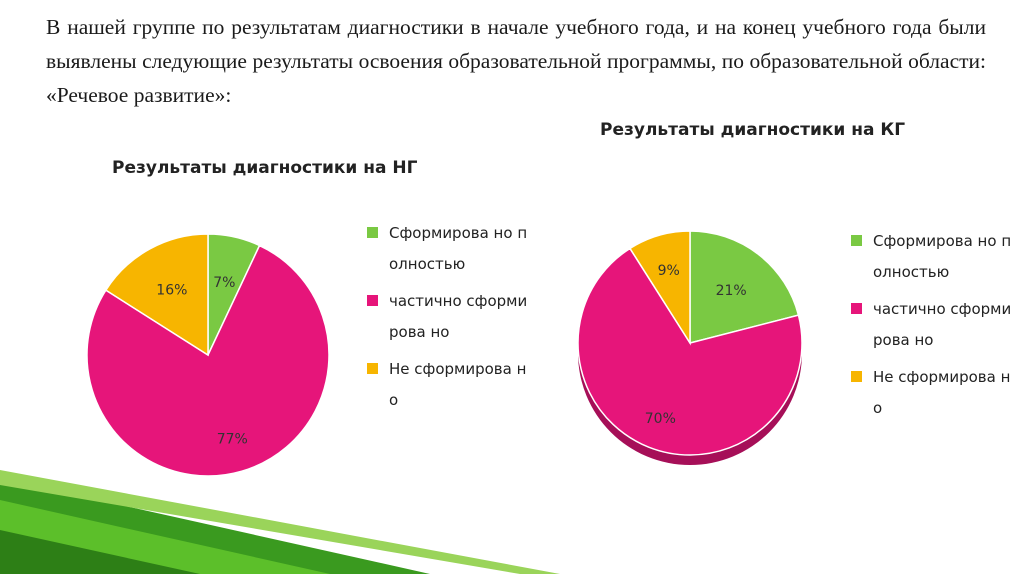 The width and height of the screenshot is (1024, 574). I want to click on pie-chart-kg: 21% 70% 9%, so click(690, 347).